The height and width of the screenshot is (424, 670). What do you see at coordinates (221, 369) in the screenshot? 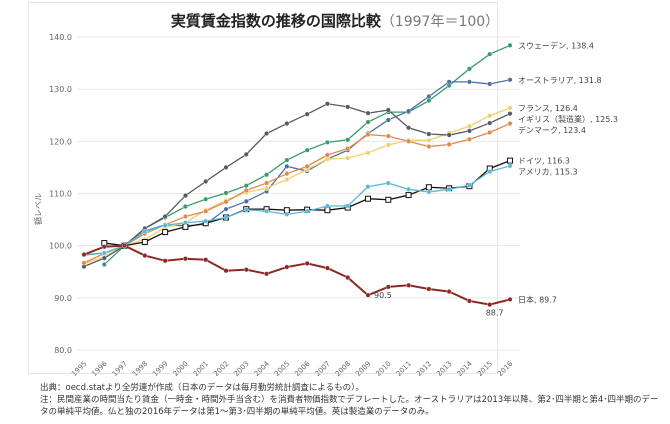
I see `x-tick-label: 2002` at bounding box center [221, 369].